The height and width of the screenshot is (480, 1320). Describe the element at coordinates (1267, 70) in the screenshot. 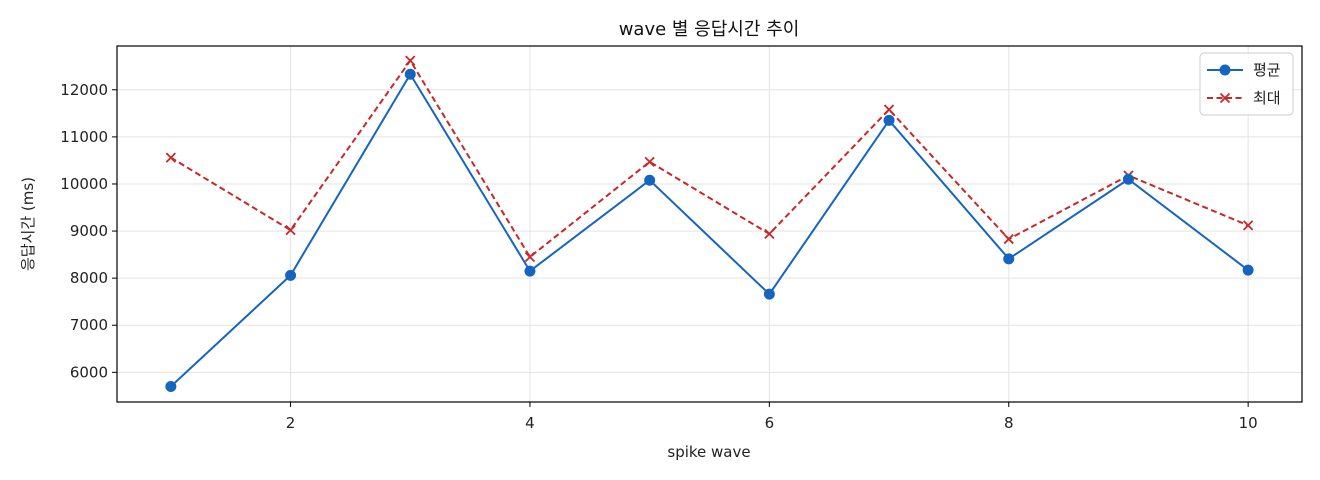

I see `legend-label-avg: 평균` at that location.